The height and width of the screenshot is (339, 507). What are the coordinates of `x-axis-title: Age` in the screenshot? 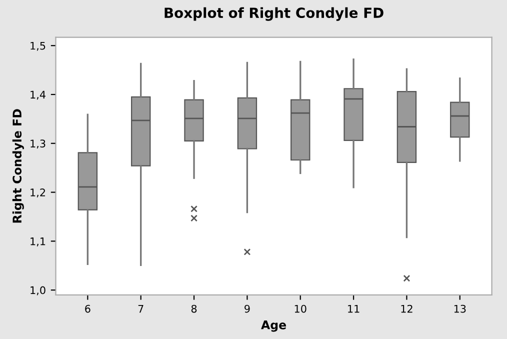 It's located at (273, 326).